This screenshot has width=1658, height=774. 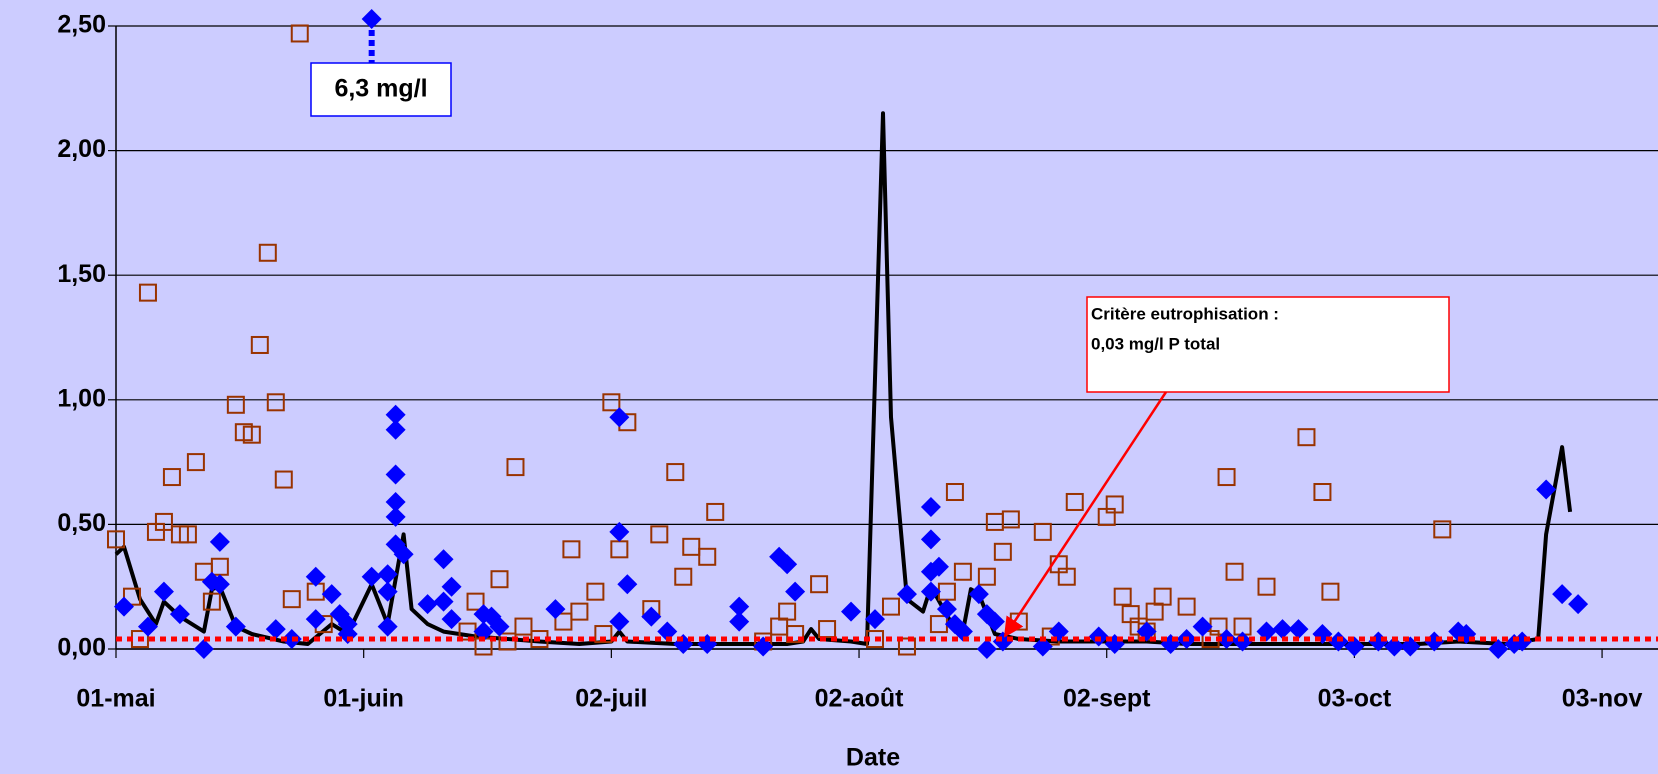 What do you see at coordinates (860, 699) in the screenshot?
I see `x-tick-label: 02-août` at bounding box center [860, 699].